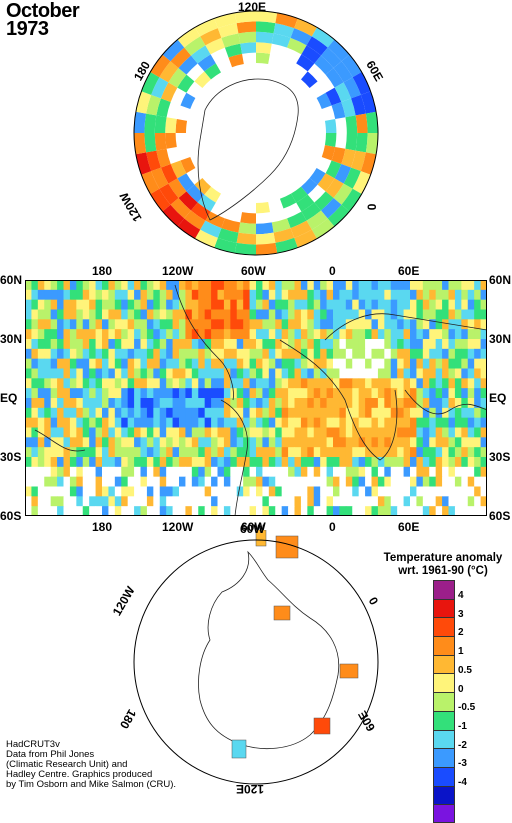 This screenshot has height=823, width=512. Describe the element at coordinates (462, 726) in the screenshot. I see `legend-tick-label: -1` at that location.